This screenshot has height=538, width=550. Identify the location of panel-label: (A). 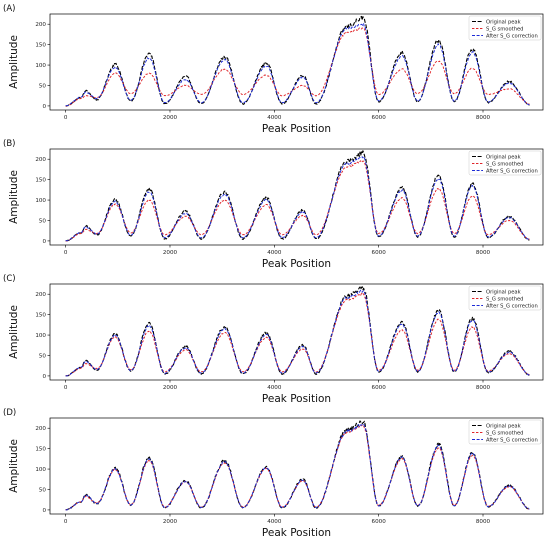
(9, 9).